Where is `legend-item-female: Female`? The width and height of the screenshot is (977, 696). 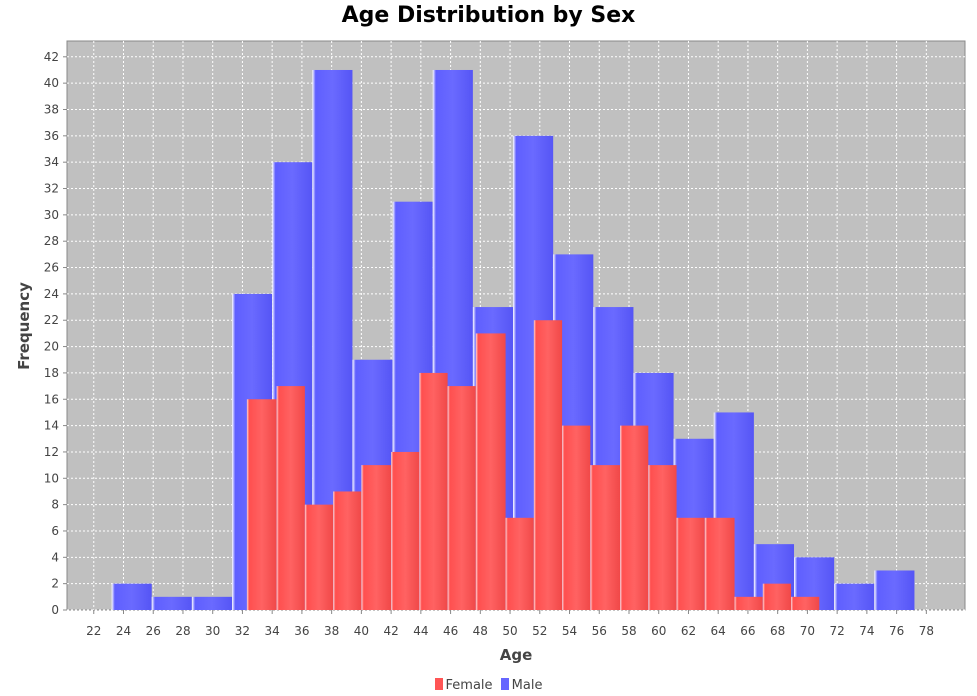 legend-item-female: Female is located at coordinates (463, 686).